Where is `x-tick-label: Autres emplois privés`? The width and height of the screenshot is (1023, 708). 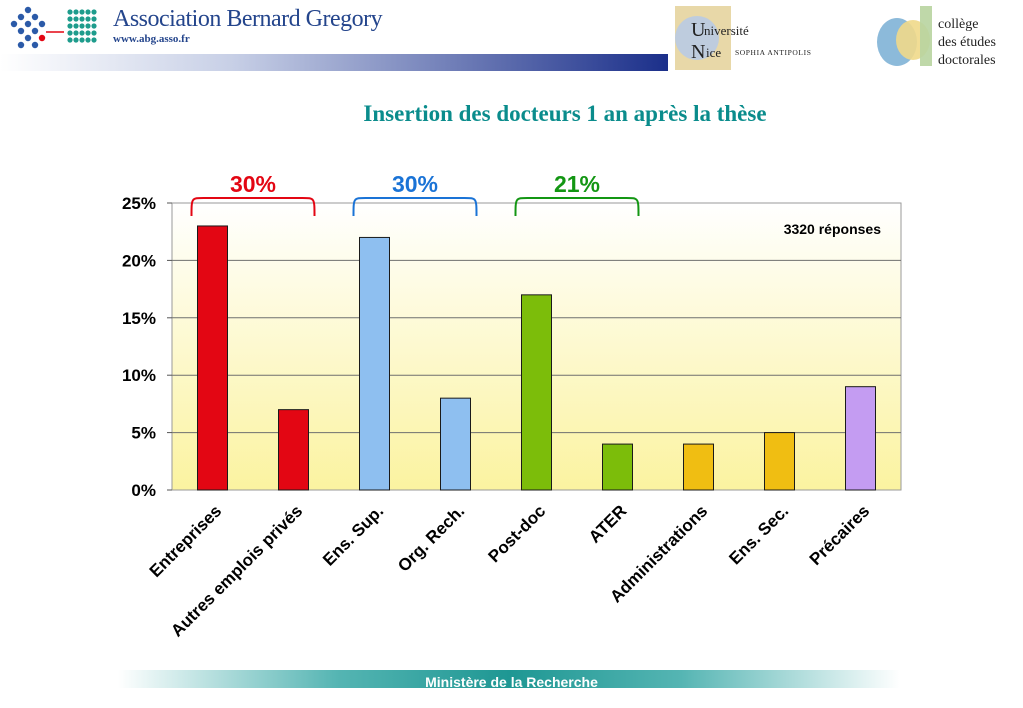
x-tick-label: Autres emplois privés is located at coordinates (236, 570).